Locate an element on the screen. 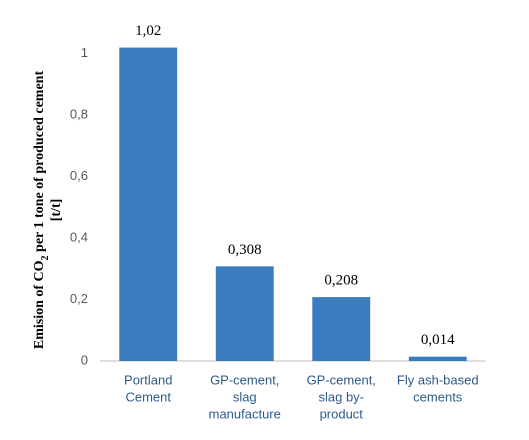 The image size is (529, 440). x-tick-label: manufacture is located at coordinates (245, 413).